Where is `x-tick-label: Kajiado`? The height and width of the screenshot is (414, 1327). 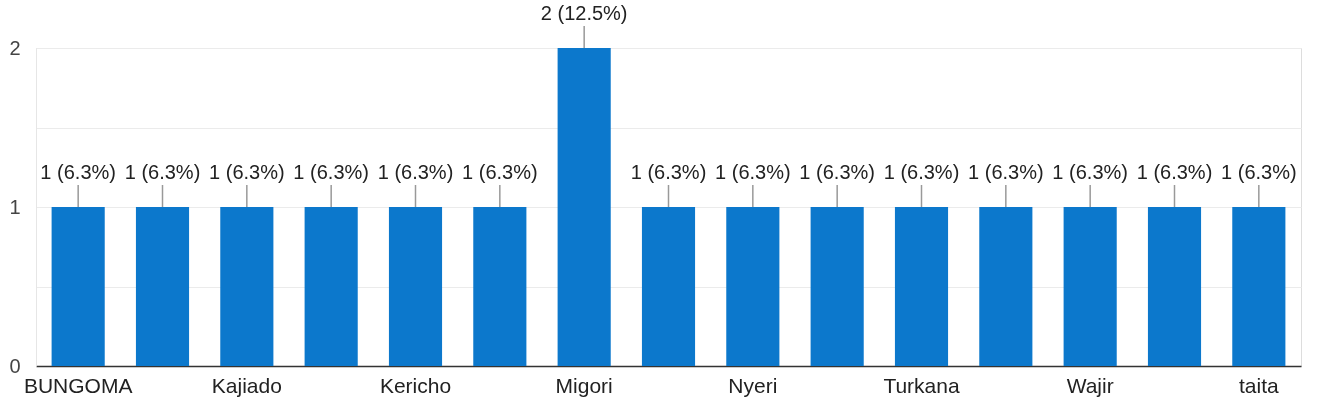
x-tick-label: Kajiado is located at coordinates (246, 385).